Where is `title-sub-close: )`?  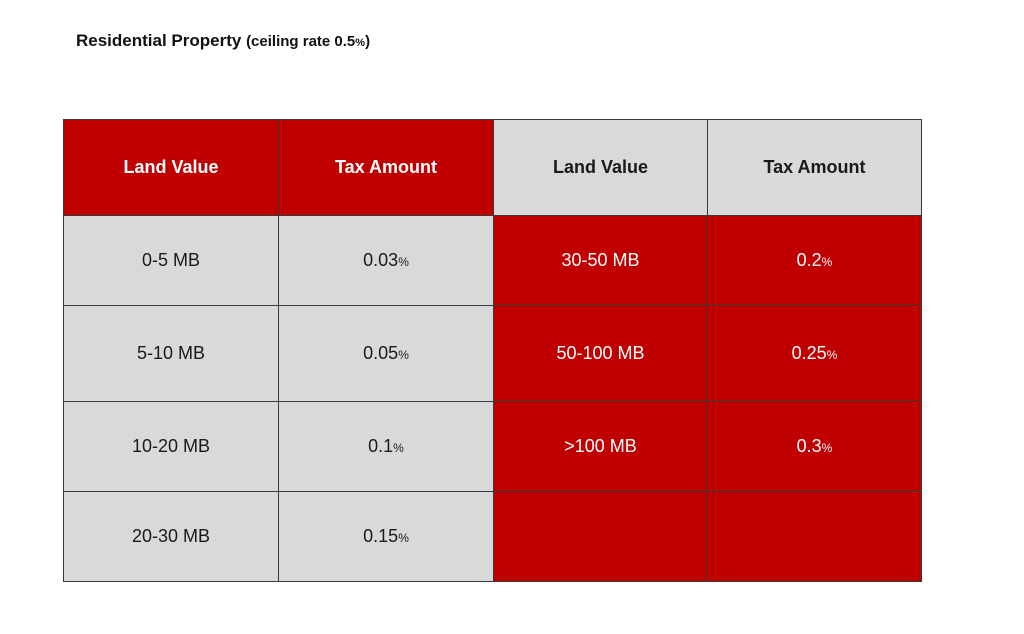
title-sub-close: ) is located at coordinates (368, 41).